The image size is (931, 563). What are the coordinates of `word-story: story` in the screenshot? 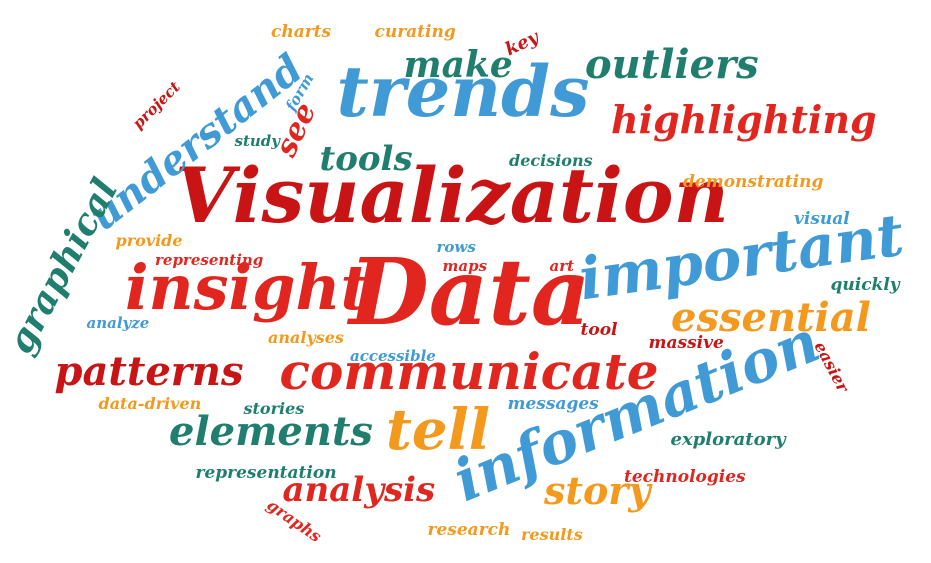 It's located at (597, 490).